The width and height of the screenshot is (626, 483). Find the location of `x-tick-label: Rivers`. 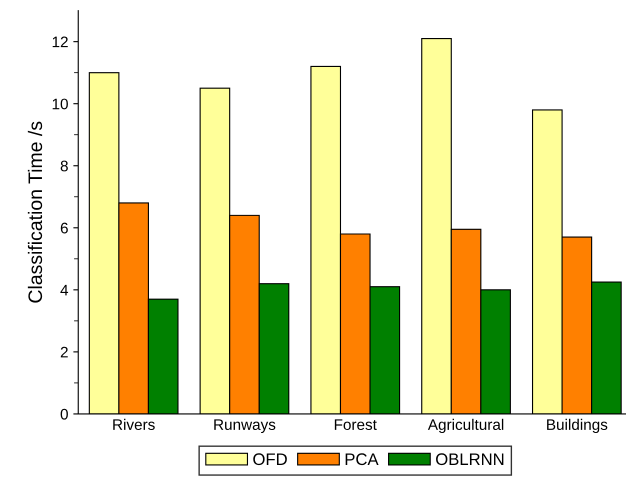

x-tick-label: Rivers is located at coordinates (134, 424).